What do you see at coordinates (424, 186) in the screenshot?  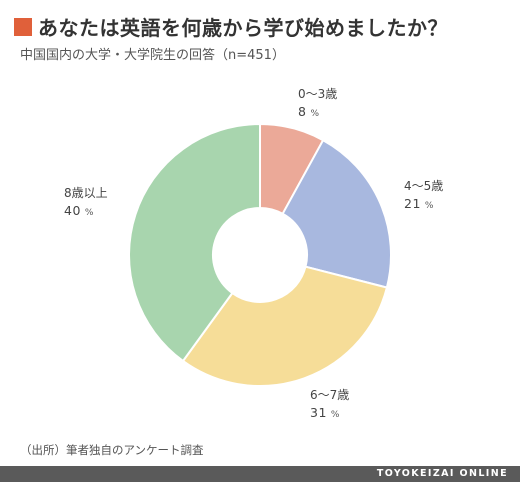 I see `label-4-5-category: 4〜5歳` at bounding box center [424, 186].